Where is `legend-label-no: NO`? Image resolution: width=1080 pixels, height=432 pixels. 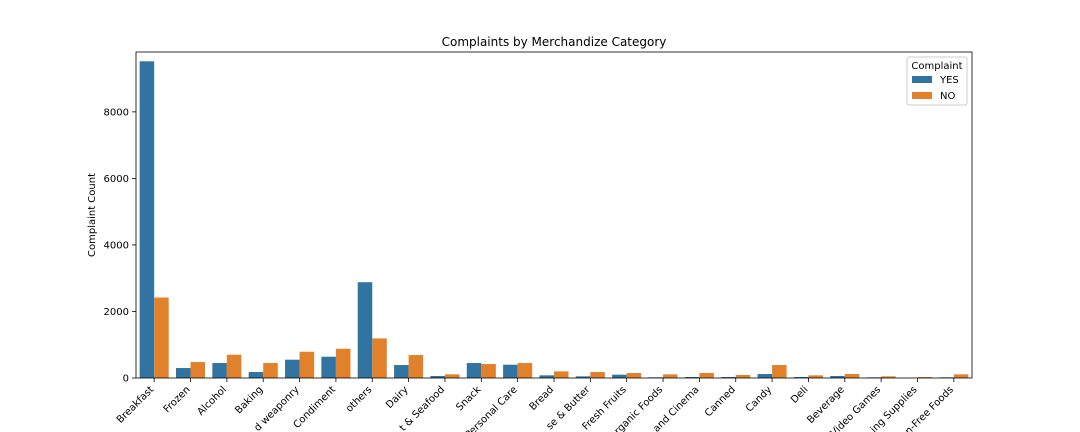 legend-label-no: NO is located at coordinates (947, 96).